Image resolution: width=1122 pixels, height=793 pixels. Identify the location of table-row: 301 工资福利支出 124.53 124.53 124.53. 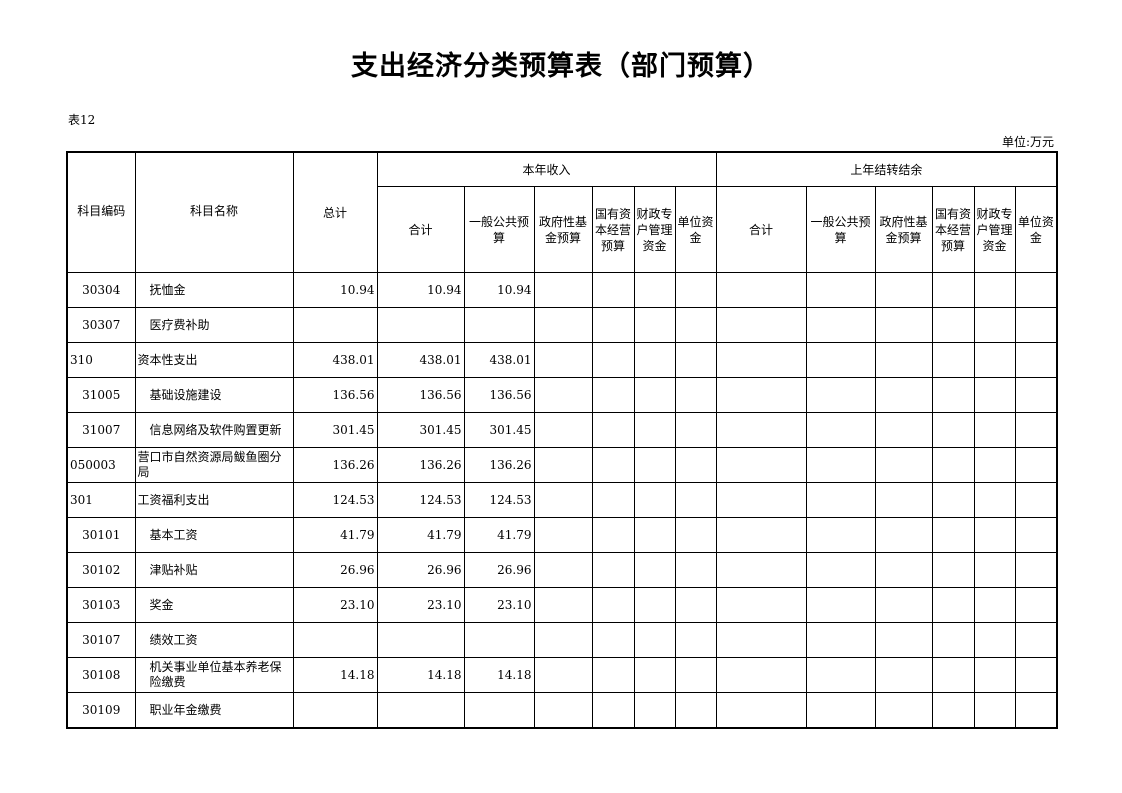
(562, 500).